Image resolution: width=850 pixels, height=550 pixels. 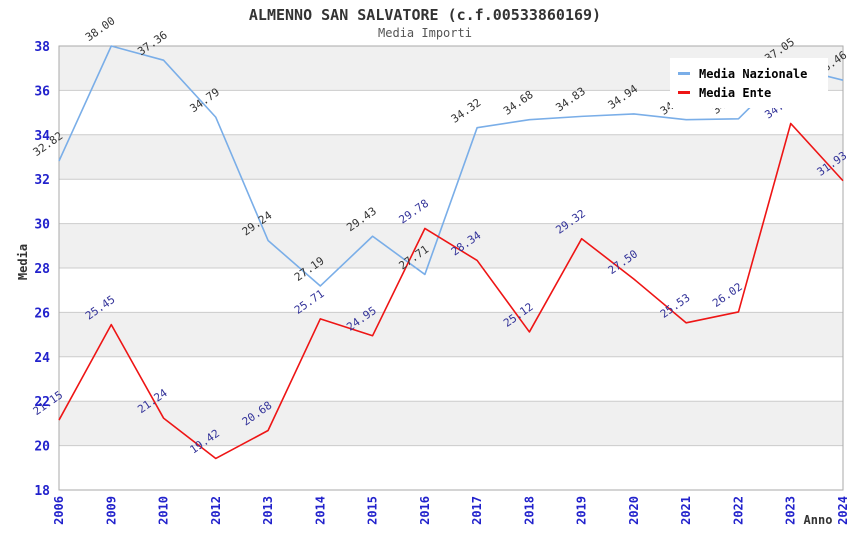 I want to click on data-label-media-ente: 29.78, so click(x=414, y=212).